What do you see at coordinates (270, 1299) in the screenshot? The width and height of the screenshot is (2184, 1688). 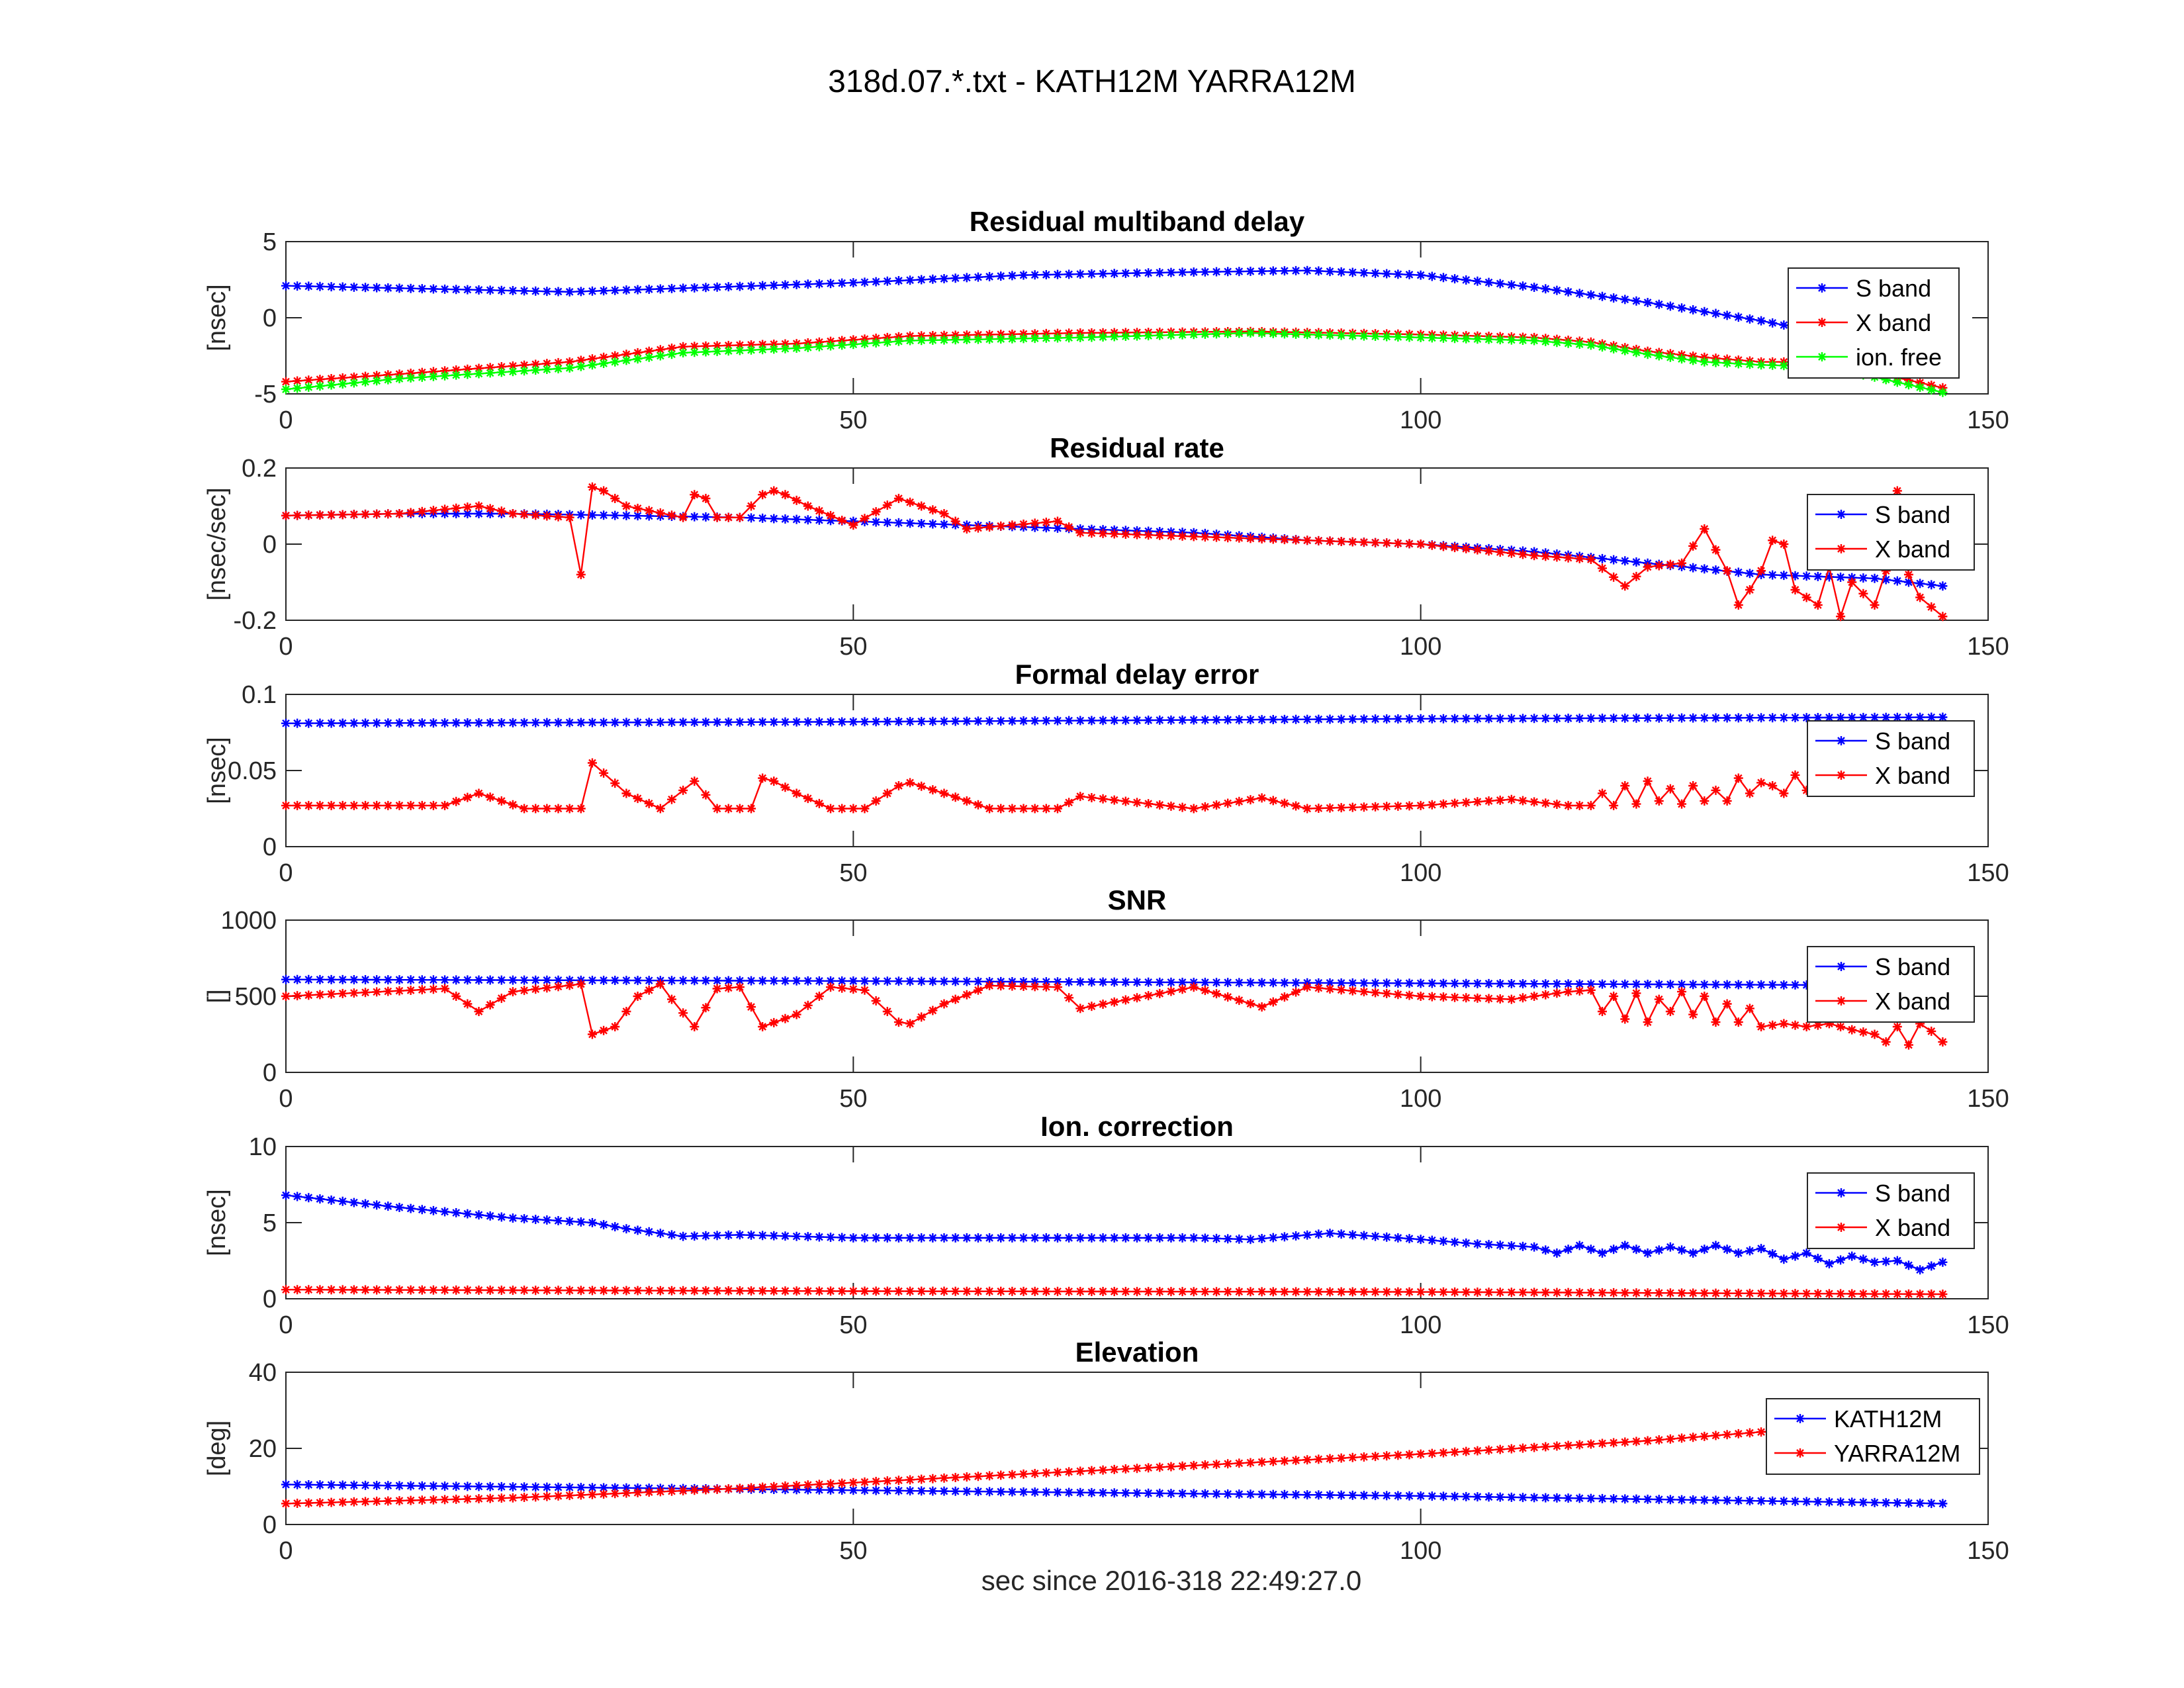 I see `y-tick-label: 0` at bounding box center [270, 1299].